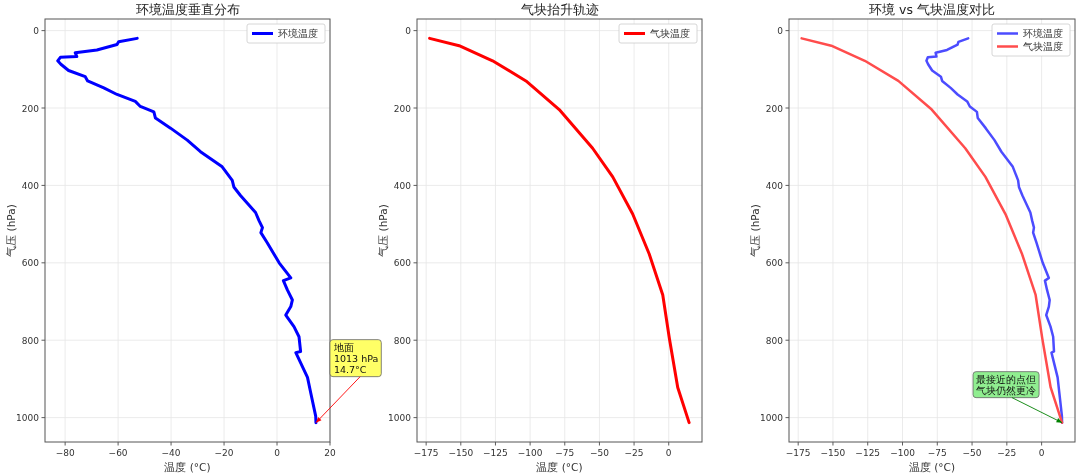 The width and height of the screenshot is (1080, 476). I want to click on chart-title: 环境温度垂直分布, so click(187, 9).